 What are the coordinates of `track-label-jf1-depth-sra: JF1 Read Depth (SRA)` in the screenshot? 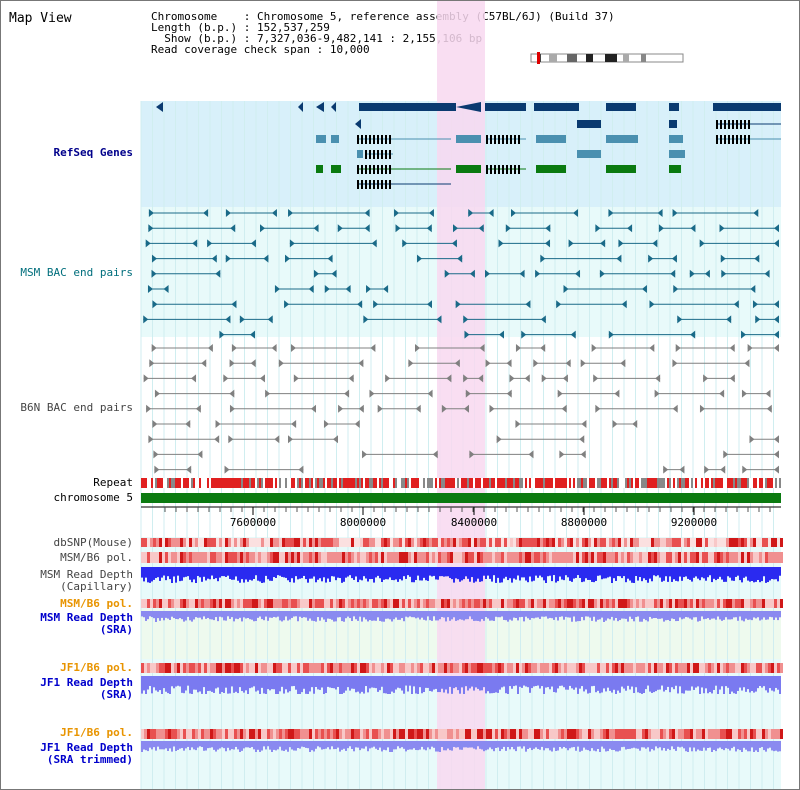 It's located at (86, 689).